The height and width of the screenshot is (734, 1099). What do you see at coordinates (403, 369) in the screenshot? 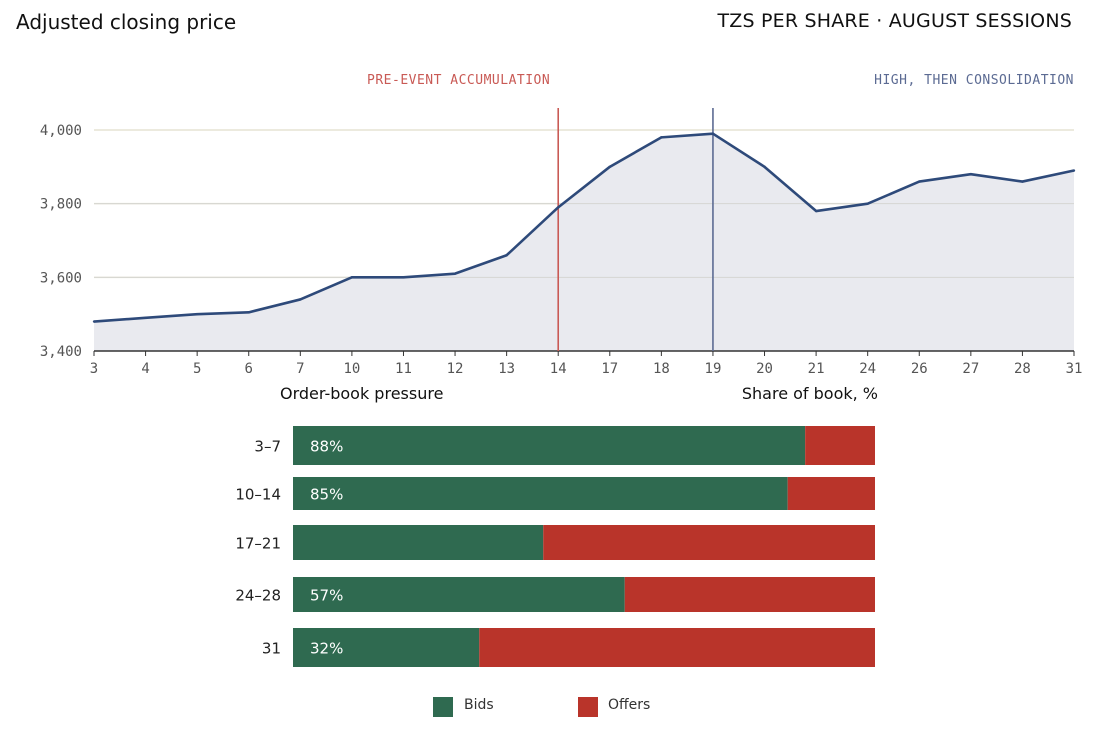
I see `x-tick-label: 11` at bounding box center [403, 369].